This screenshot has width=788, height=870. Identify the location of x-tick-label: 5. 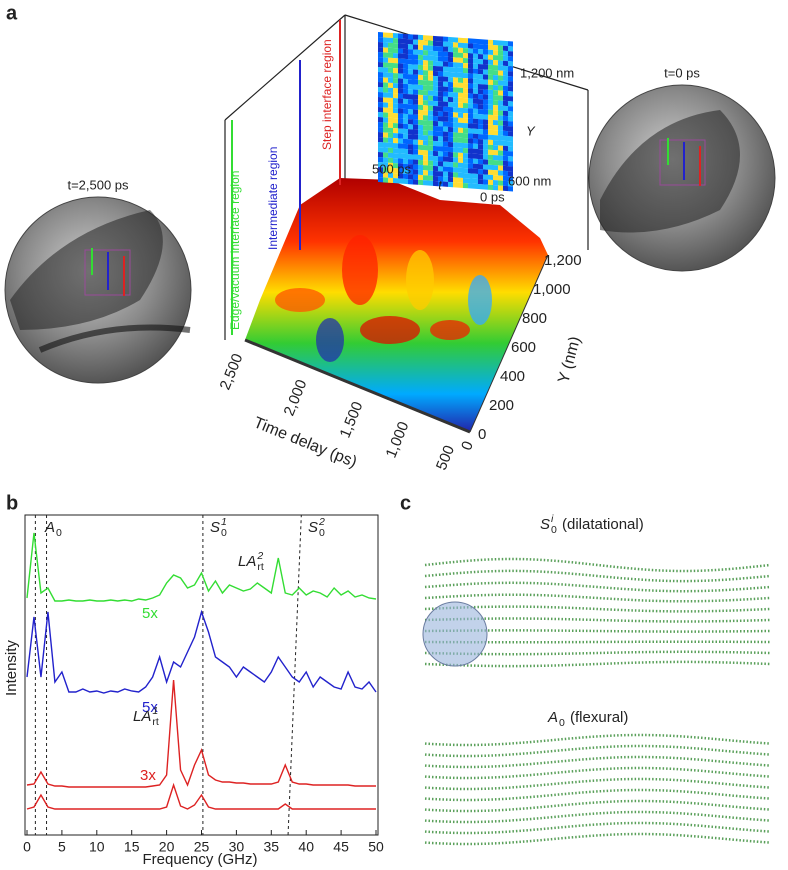
(62, 847).